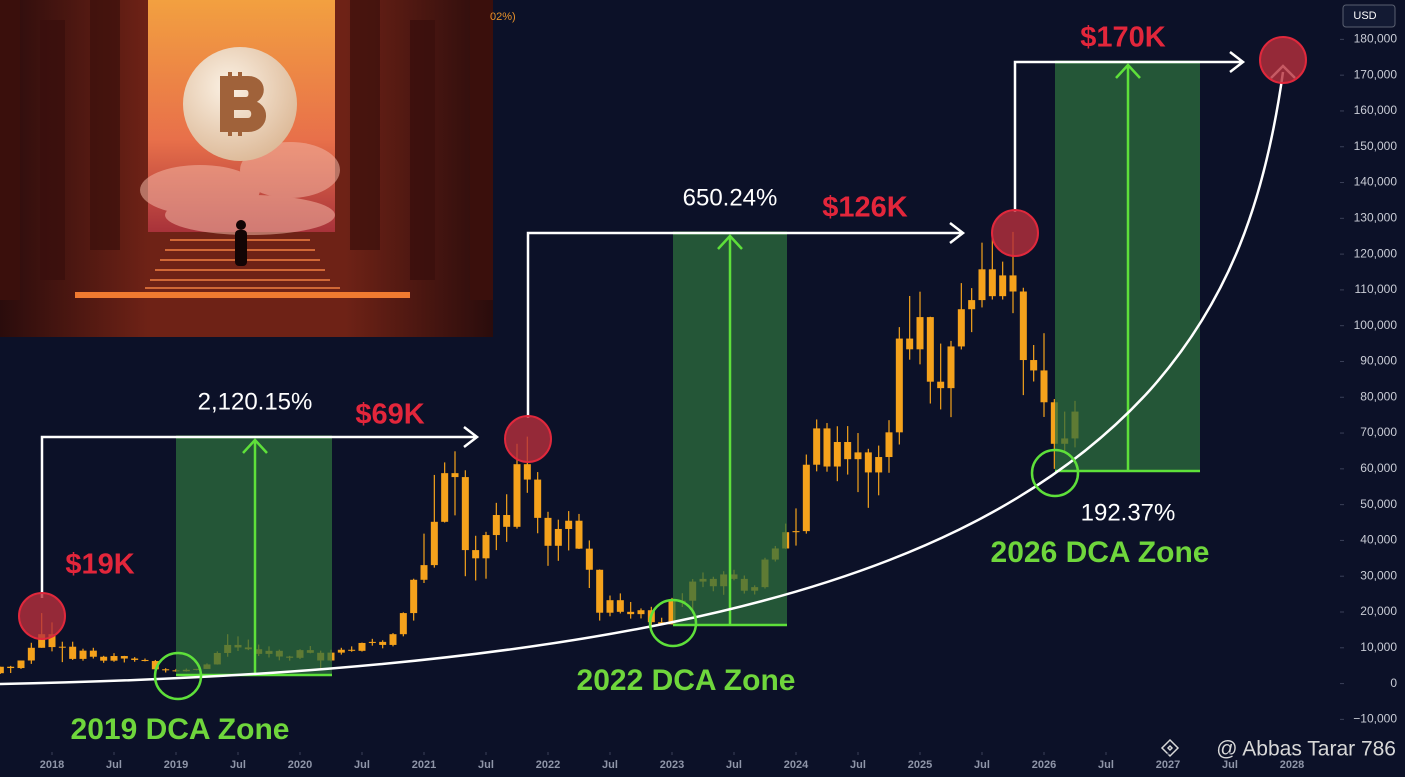 This screenshot has width=1405, height=777. Describe the element at coordinates (241, 248) in the screenshot. I see `figure-body` at that location.